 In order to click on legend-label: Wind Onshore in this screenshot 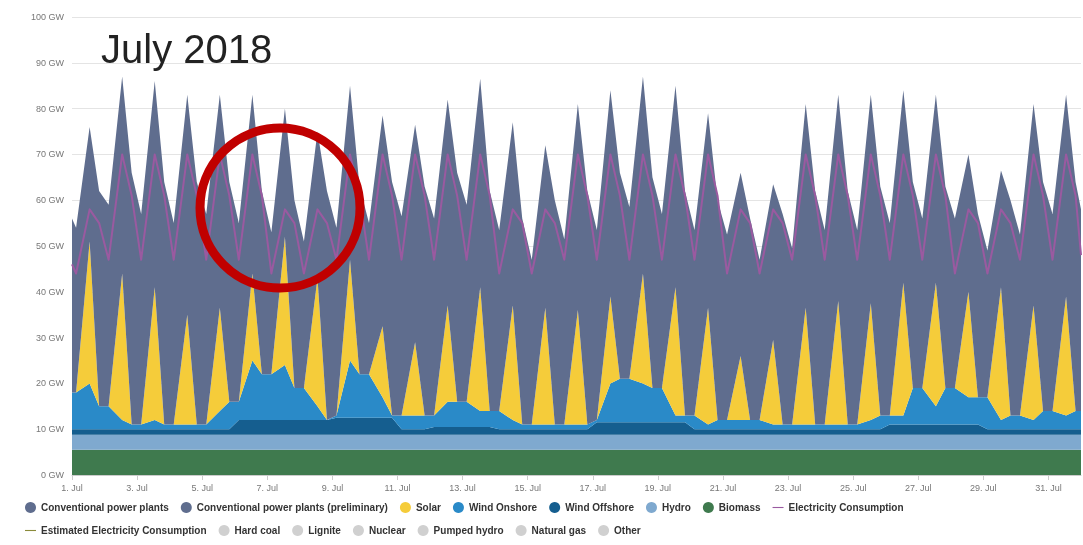, I will do `click(503, 507)`.